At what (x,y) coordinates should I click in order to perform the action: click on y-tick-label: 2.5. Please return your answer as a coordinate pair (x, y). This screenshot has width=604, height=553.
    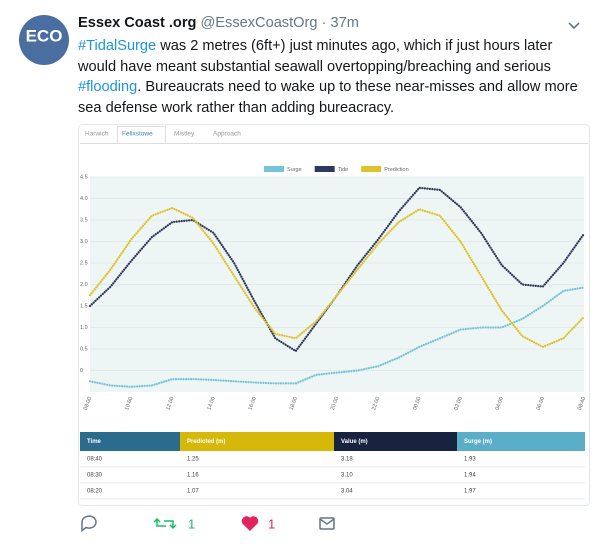
    Looking at the image, I should click on (84, 263).